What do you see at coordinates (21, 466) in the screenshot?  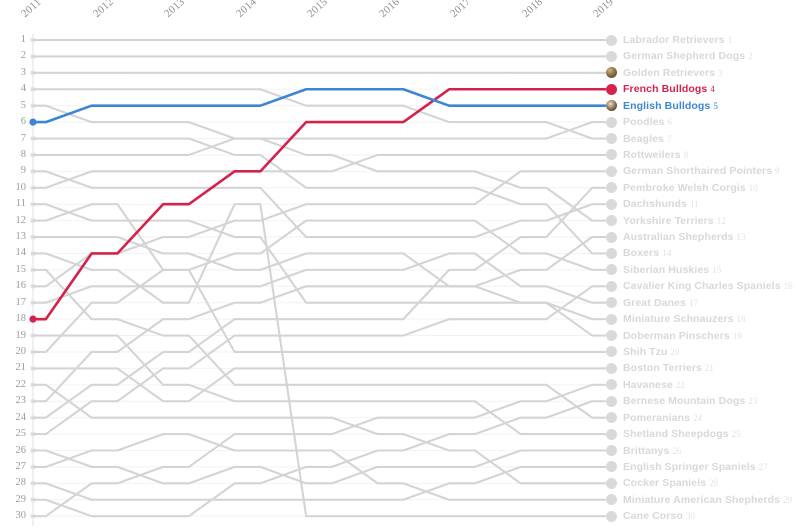 I see `y-axis-tick-27: 27` at bounding box center [21, 466].